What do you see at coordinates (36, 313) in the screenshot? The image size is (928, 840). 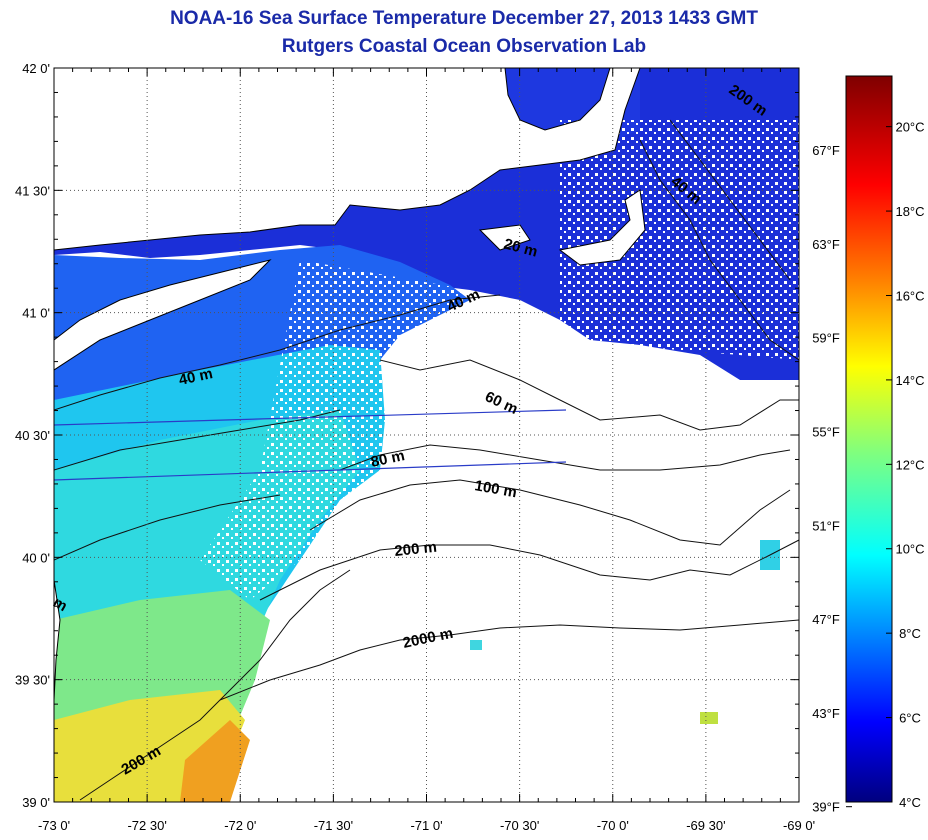 I see `latitude-tick-label: 41 0'` at bounding box center [36, 313].